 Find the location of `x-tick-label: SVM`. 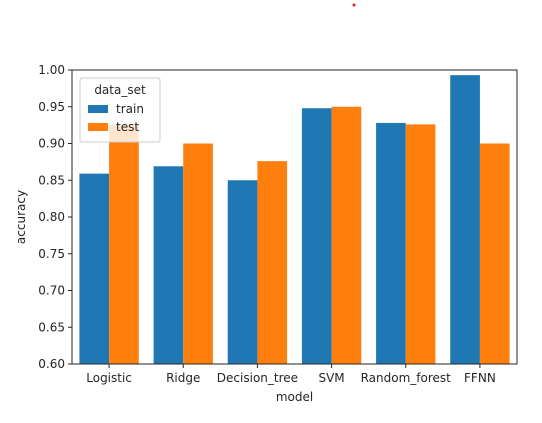

x-tick-label: SVM is located at coordinates (331, 378).